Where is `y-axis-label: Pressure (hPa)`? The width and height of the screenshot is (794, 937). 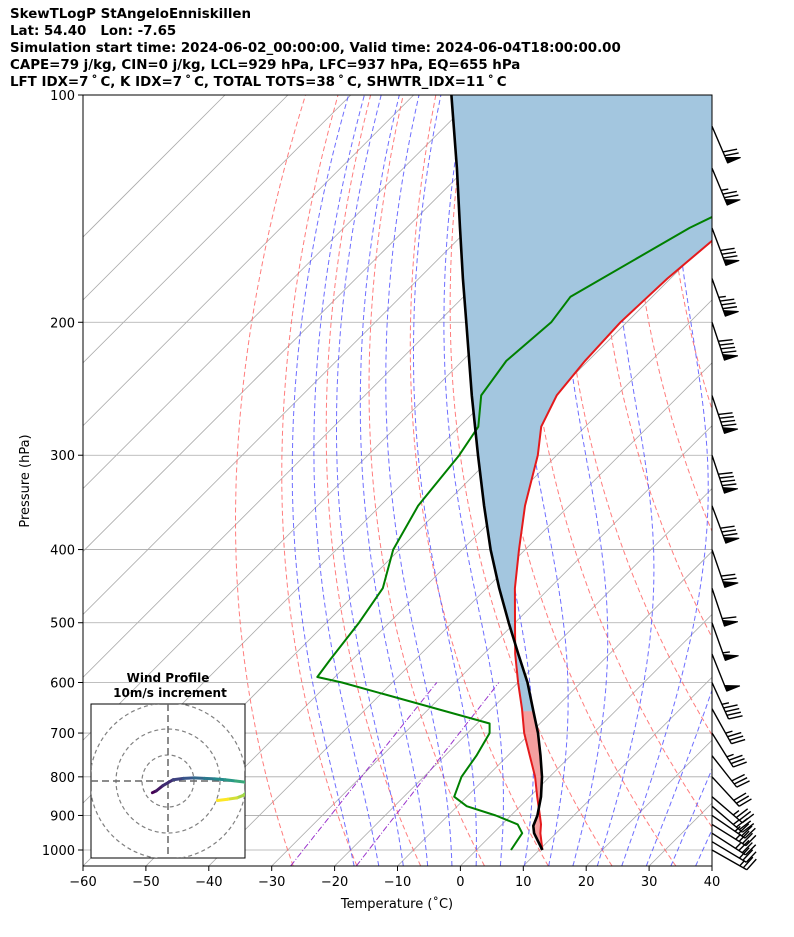
y-axis-label: Pressure (hPa) is located at coordinates (25, 480).